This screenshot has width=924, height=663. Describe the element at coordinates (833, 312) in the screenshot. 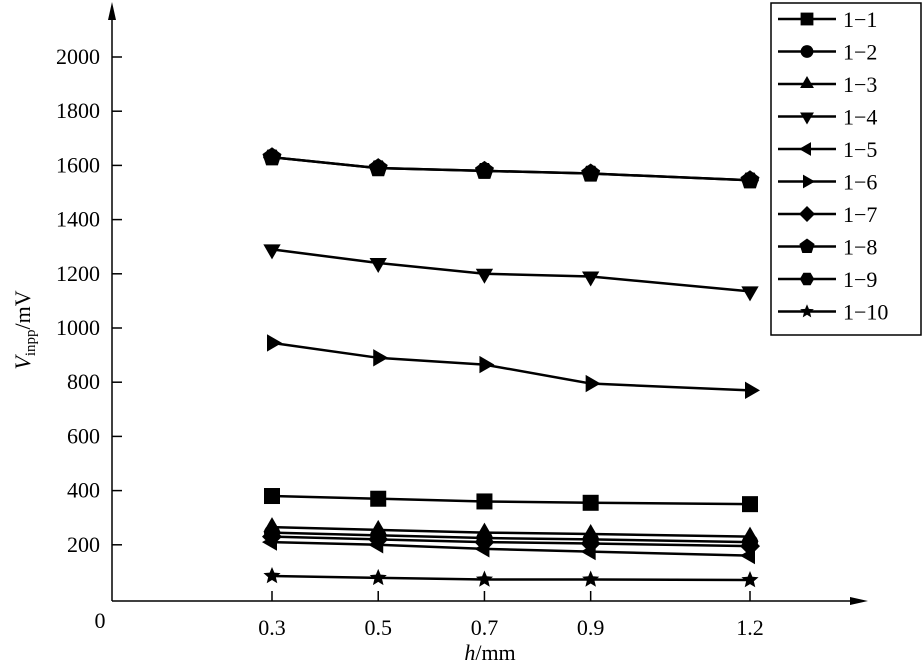

I see `legend-item: 1−10` at that location.